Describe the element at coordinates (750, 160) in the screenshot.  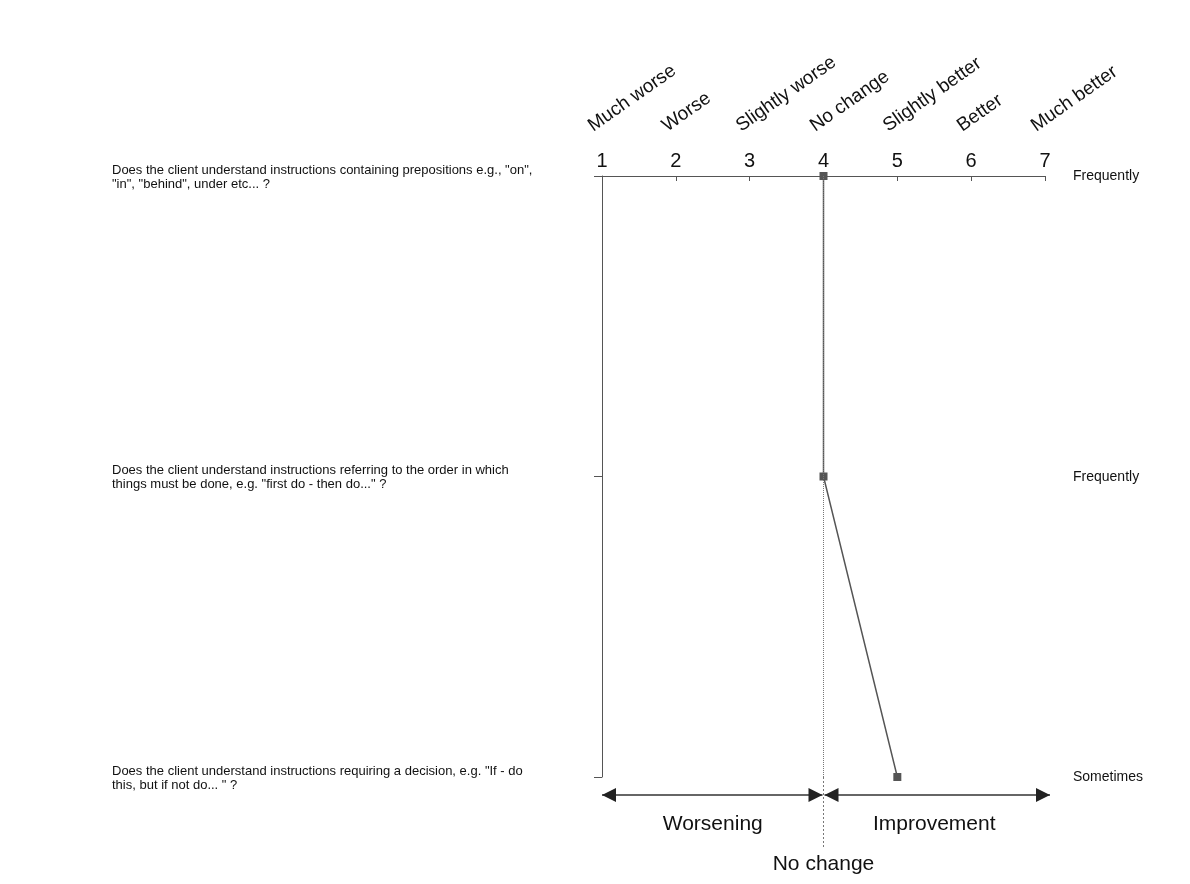
I see `x-tick-label: 3` at that location.